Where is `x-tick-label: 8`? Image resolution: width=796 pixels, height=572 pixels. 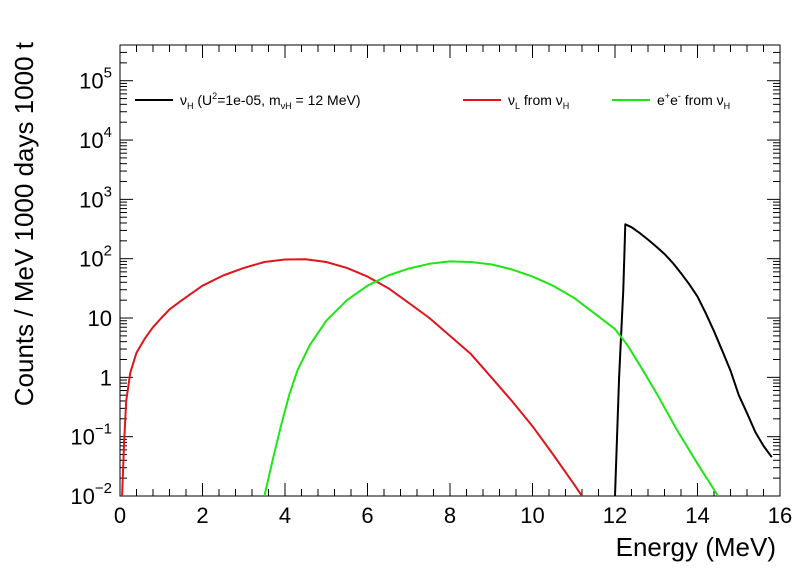
x-tick-label: 8 is located at coordinates (450, 515).